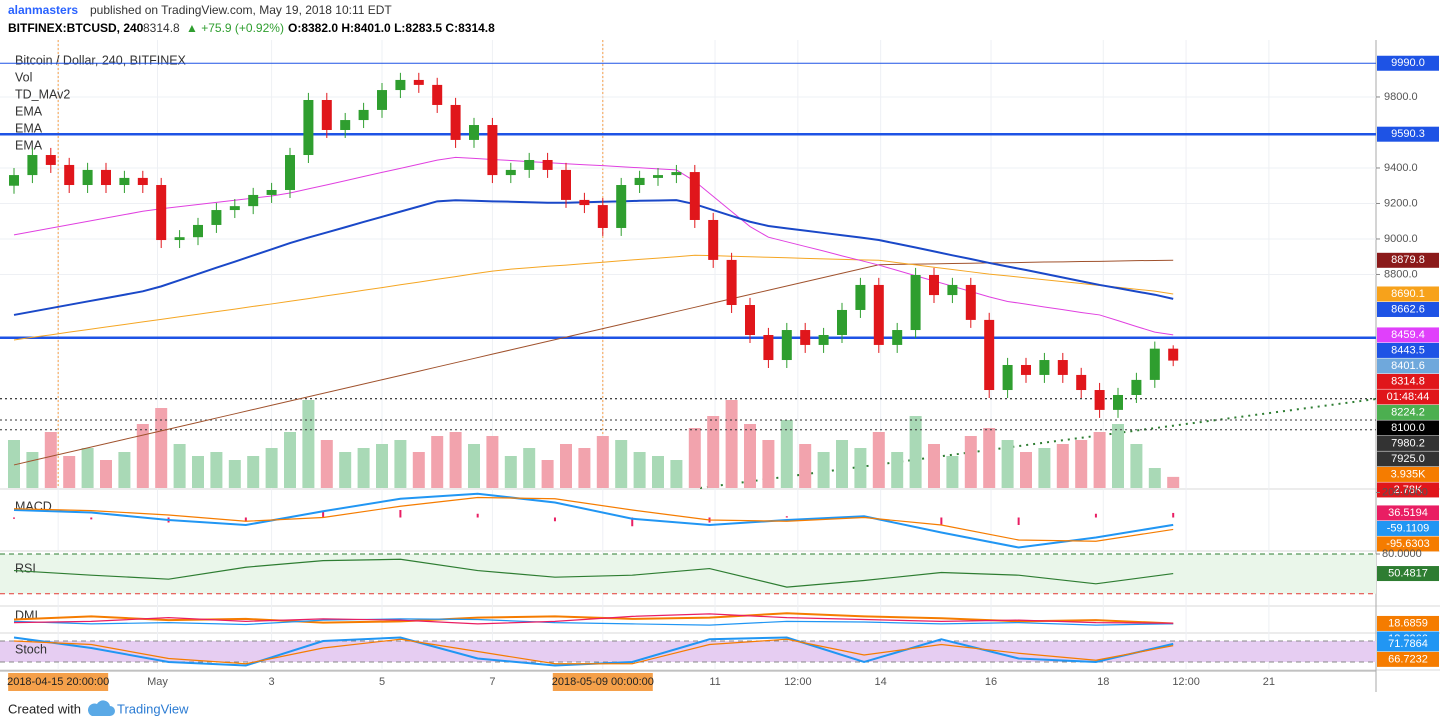  I want to click on price-tag-label: -95.6303, so click(1407, 544).